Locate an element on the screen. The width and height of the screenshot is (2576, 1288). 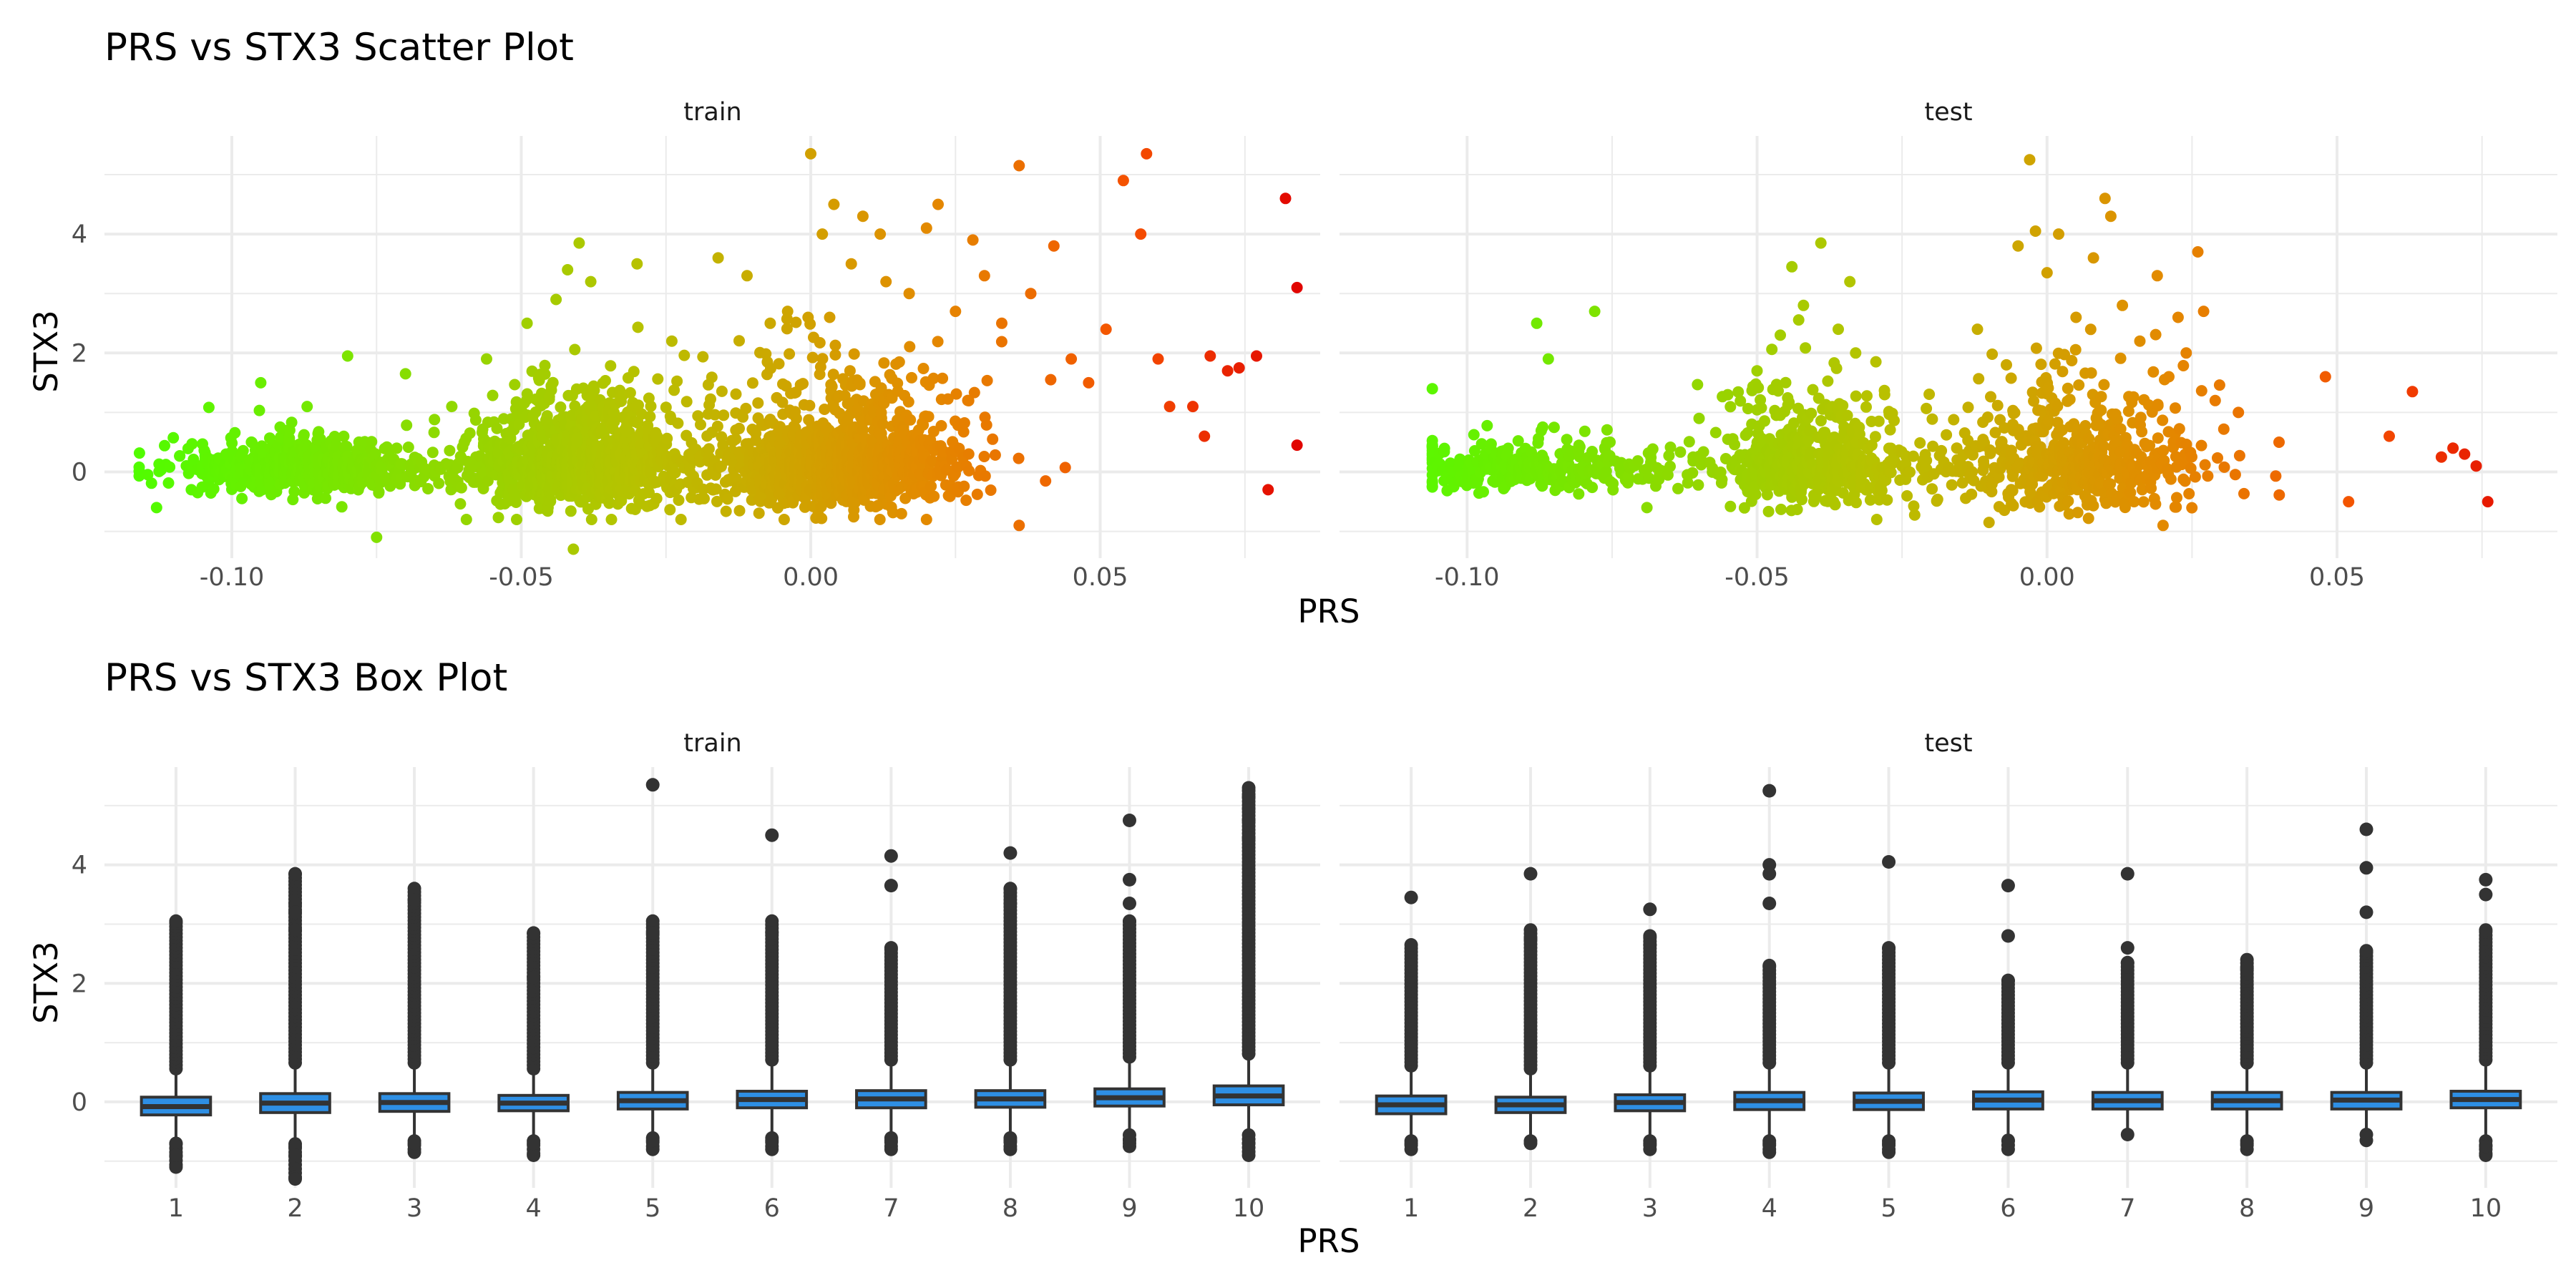
facet-strip-label: train is located at coordinates (712, 743).